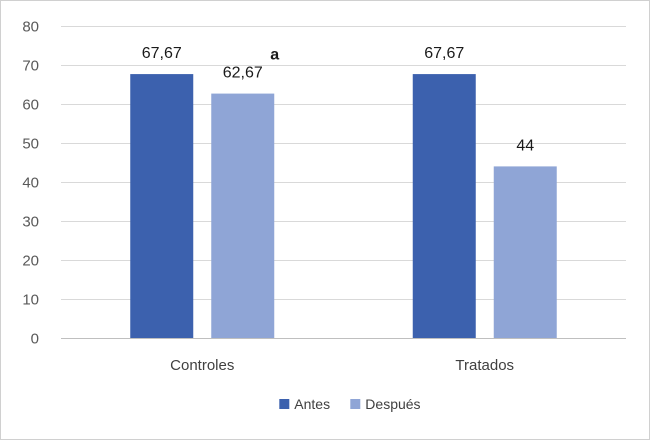 The image size is (650, 440). I want to click on y-tick-label: 40, so click(30, 183).